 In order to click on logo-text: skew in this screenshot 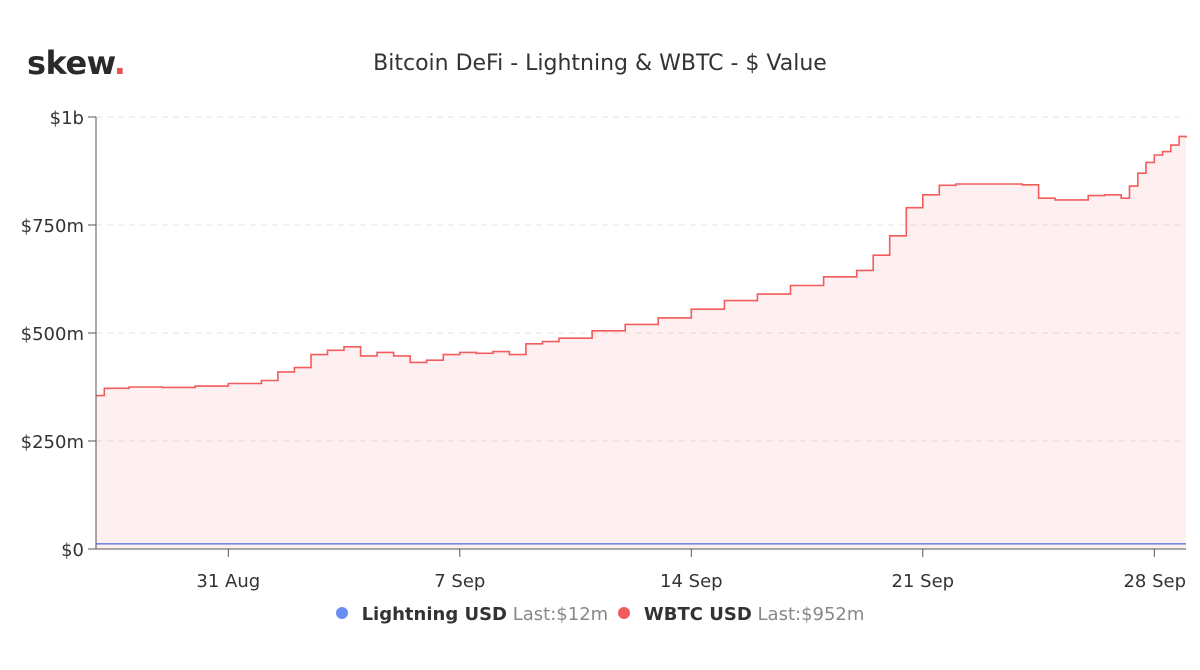, I will do `click(70, 63)`.